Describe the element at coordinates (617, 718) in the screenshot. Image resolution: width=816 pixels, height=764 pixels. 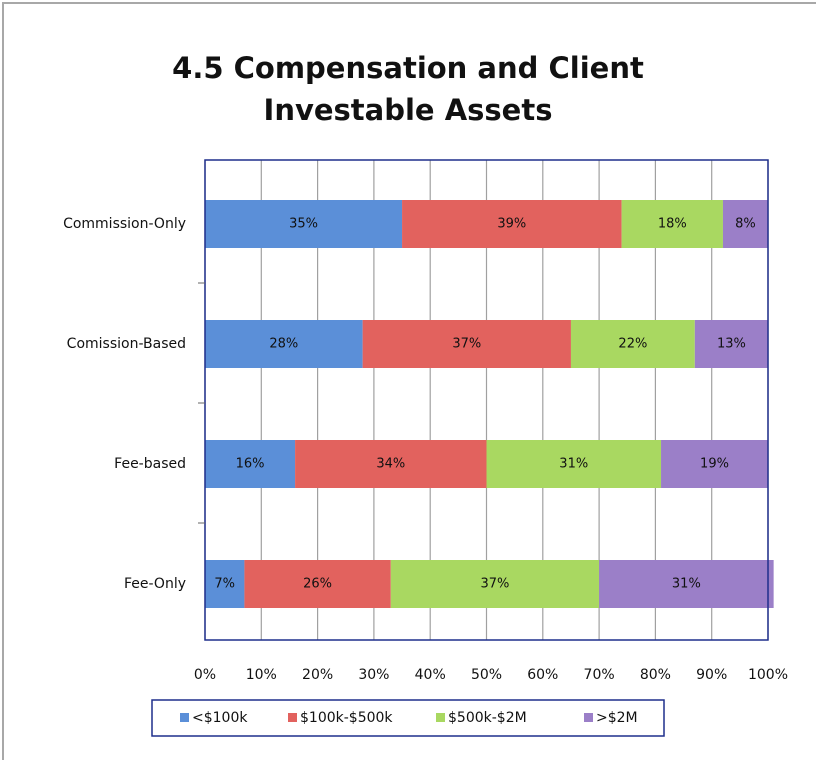
I see `legend-label: >$2M` at that location.